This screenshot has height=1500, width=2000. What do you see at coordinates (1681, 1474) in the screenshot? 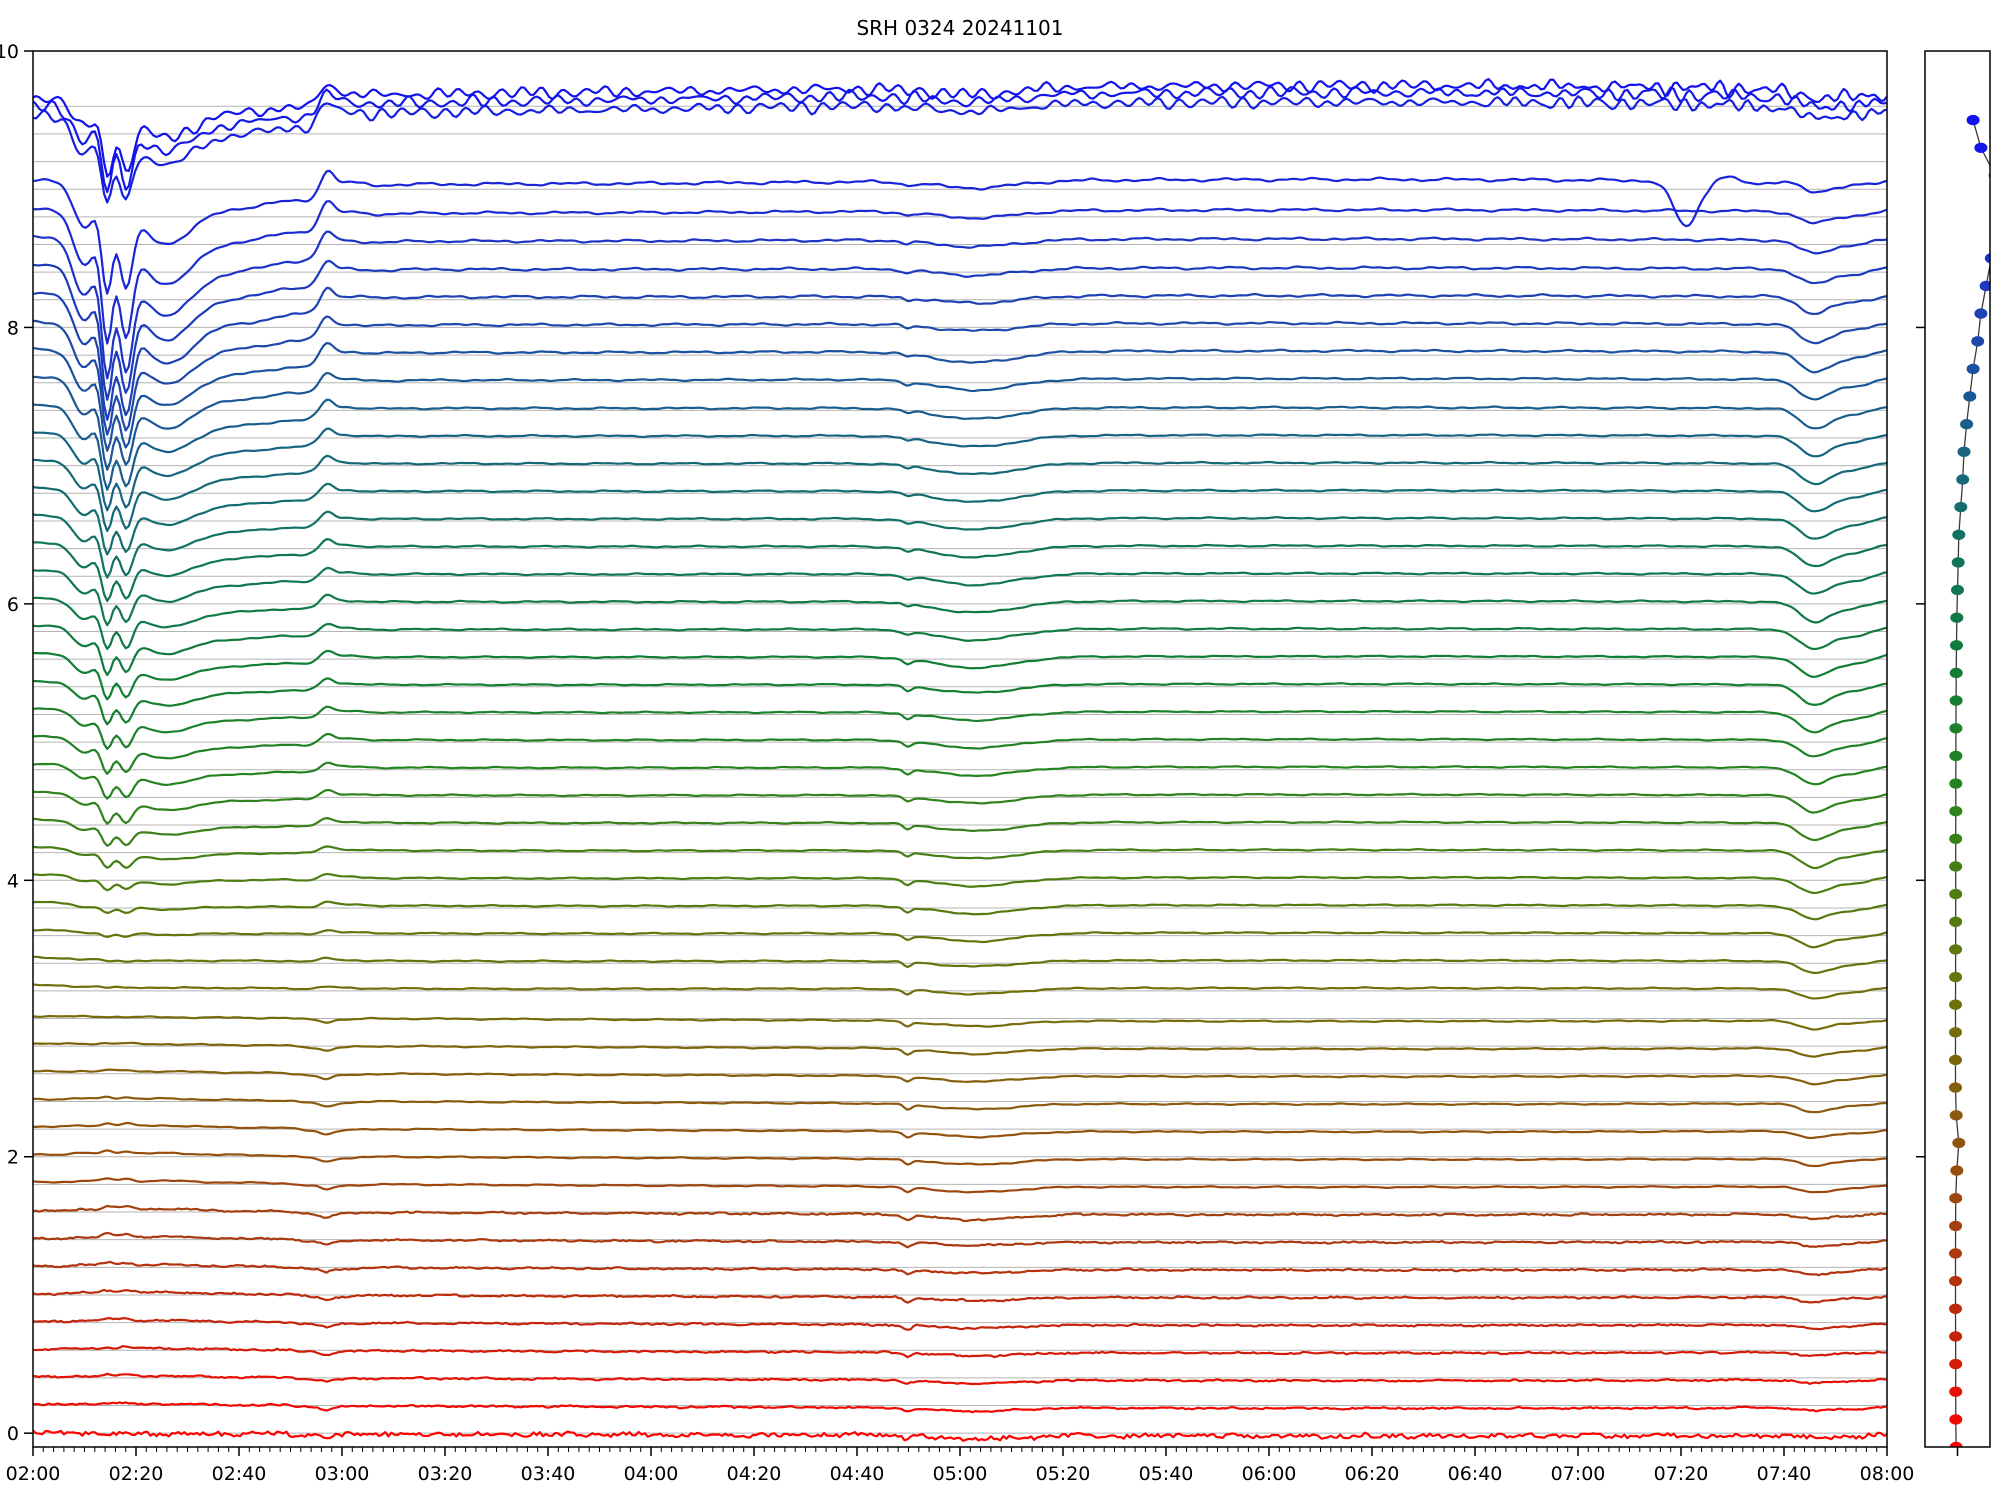
I see `x-tick-label: 07:20` at bounding box center [1681, 1474].